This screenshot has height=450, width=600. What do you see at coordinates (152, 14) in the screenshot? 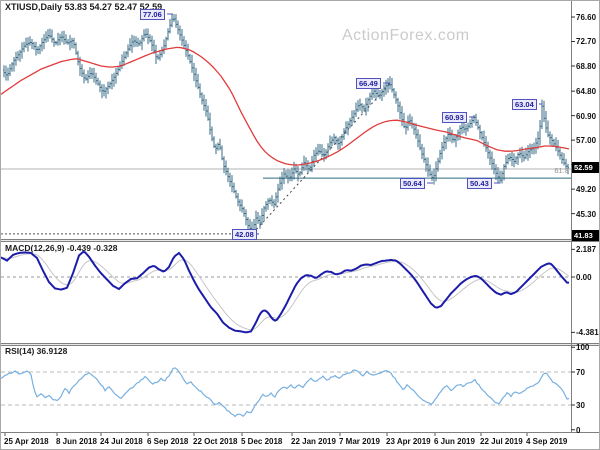
I see `swing-price-label: 77.06` at bounding box center [152, 14].